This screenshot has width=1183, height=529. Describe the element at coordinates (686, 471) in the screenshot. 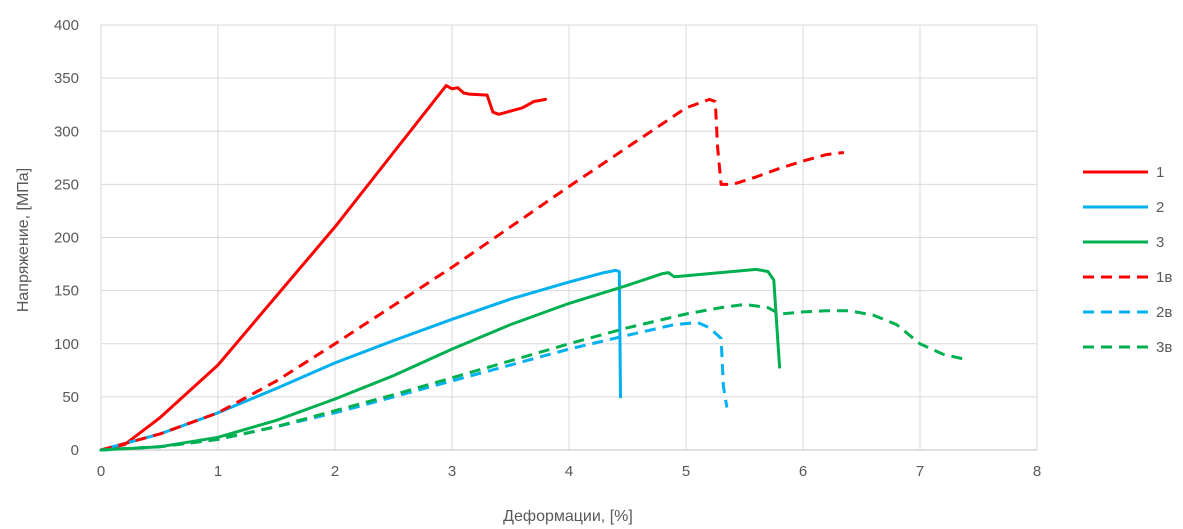

I see `x-tick-label: 5` at that location.